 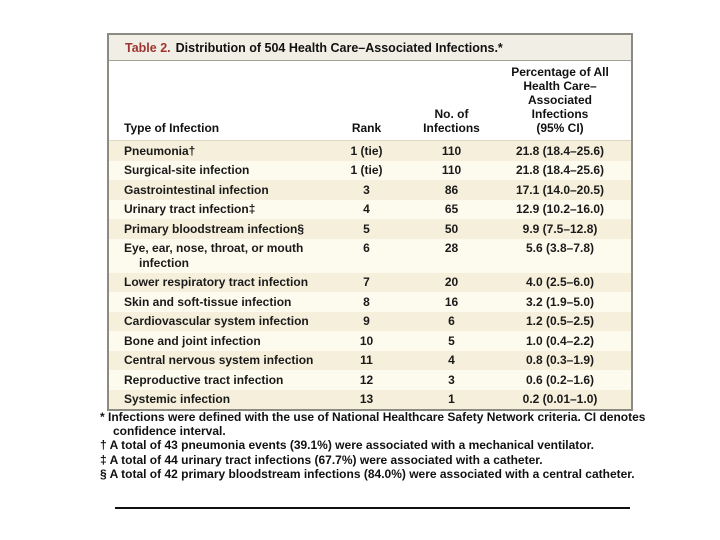 I want to click on cell-no-of-infections: 1, so click(x=451, y=399).